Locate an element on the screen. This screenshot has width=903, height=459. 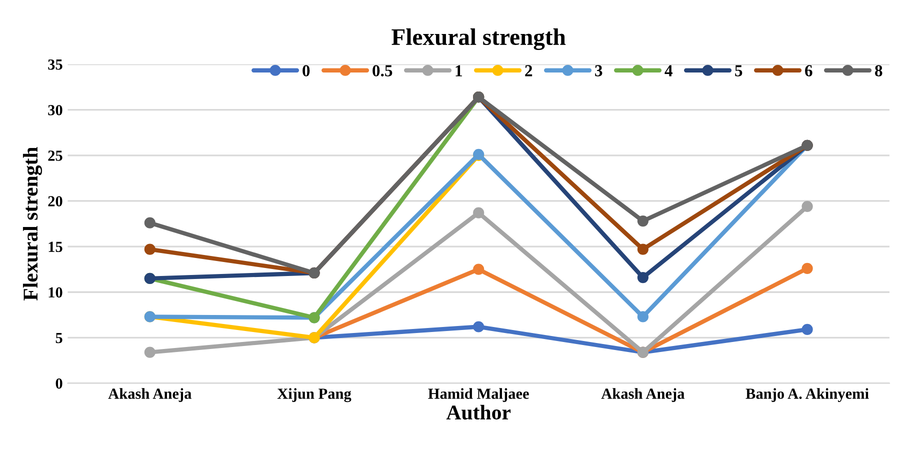
y-tick-label: 15 is located at coordinates (55, 247).